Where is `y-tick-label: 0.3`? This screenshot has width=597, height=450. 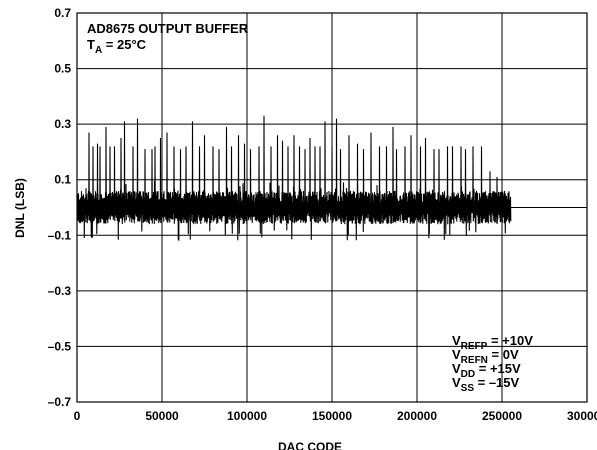
y-tick-label: 0.3 is located at coordinates (62, 124).